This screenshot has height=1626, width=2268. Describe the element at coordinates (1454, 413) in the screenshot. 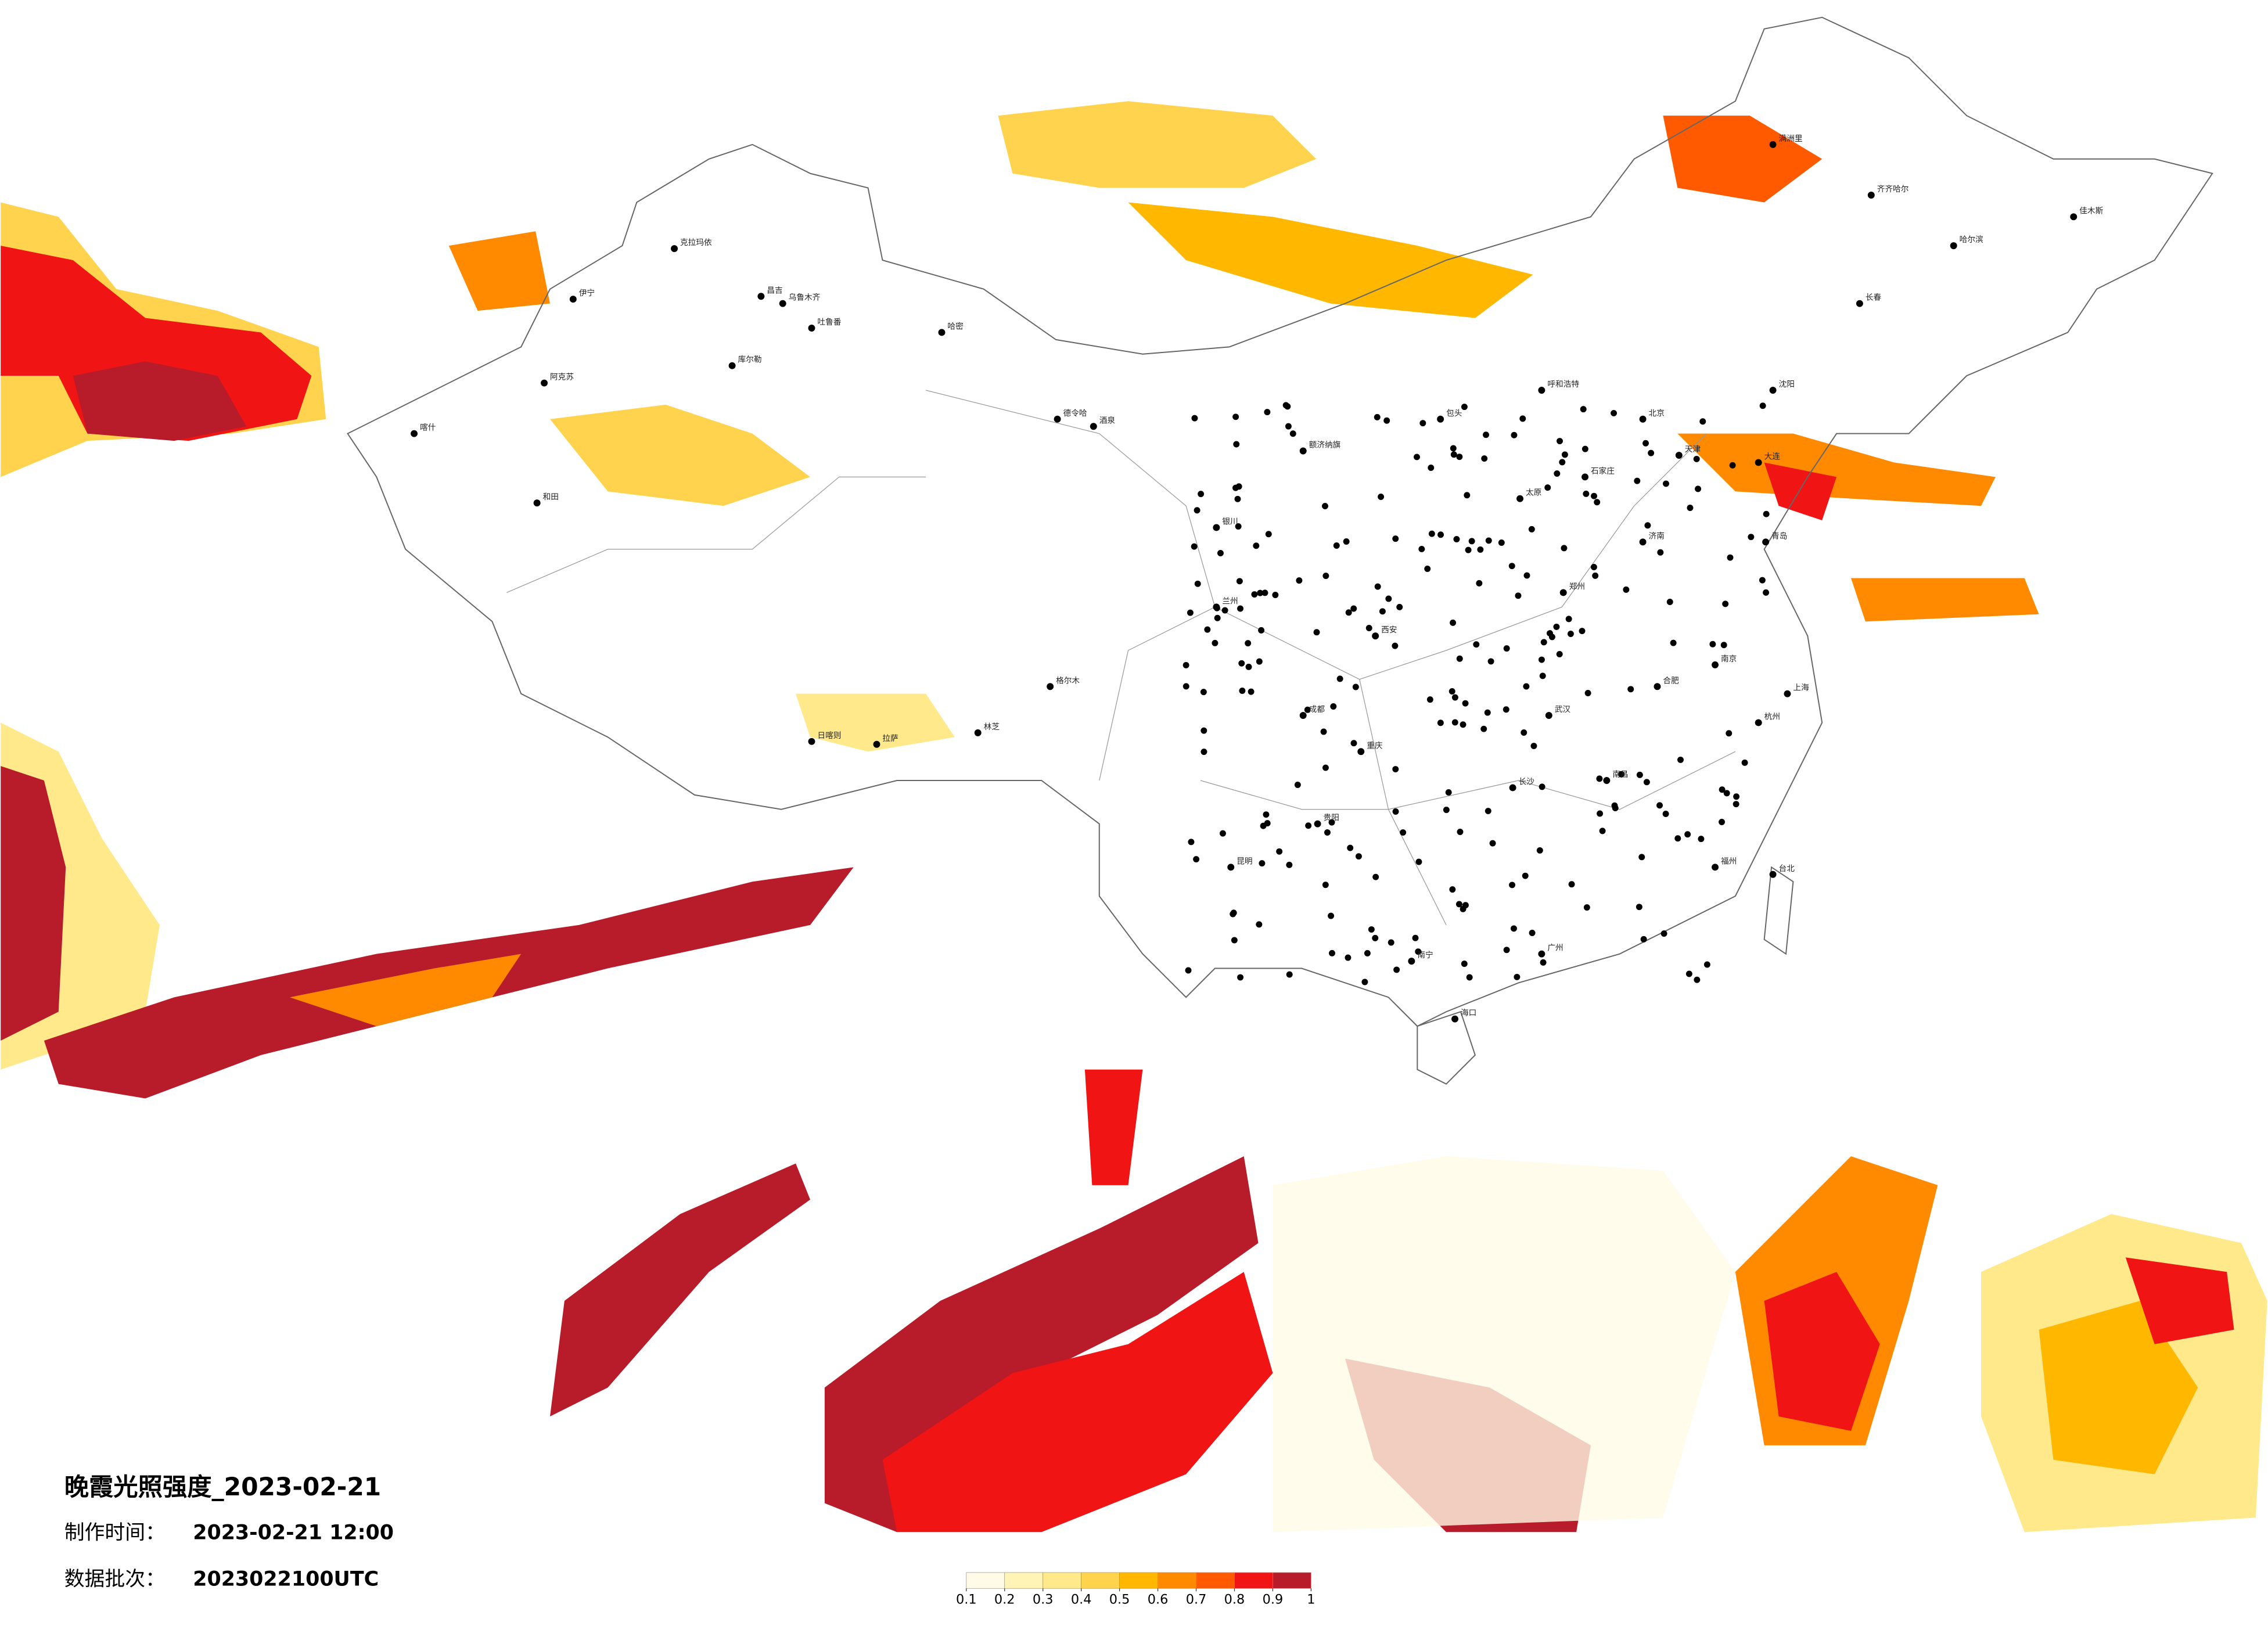

I see `city-label: 包头` at that location.